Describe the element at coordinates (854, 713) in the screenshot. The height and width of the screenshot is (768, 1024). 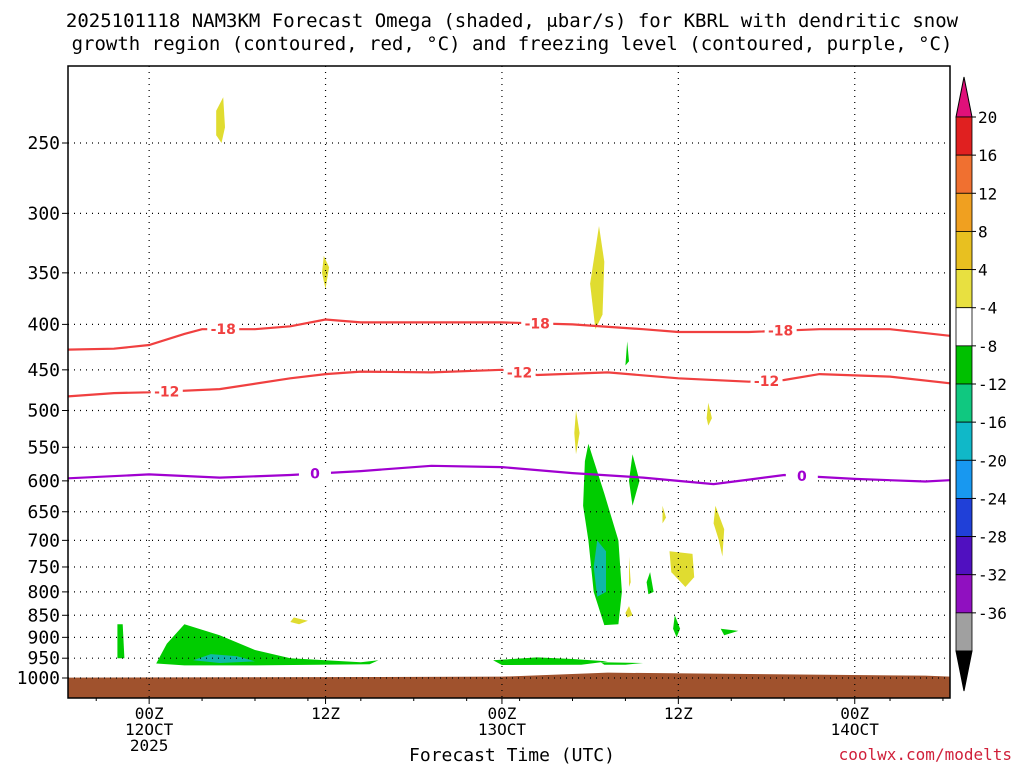
I see `xtick-label-40-0: 00Z` at that location.